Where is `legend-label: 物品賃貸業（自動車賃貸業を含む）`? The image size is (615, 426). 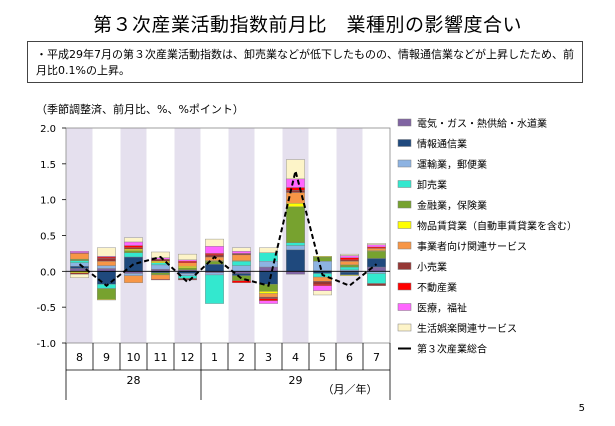
legend-label: 物品賃貸業（自動車賃貸業を含む） is located at coordinates (497, 226).